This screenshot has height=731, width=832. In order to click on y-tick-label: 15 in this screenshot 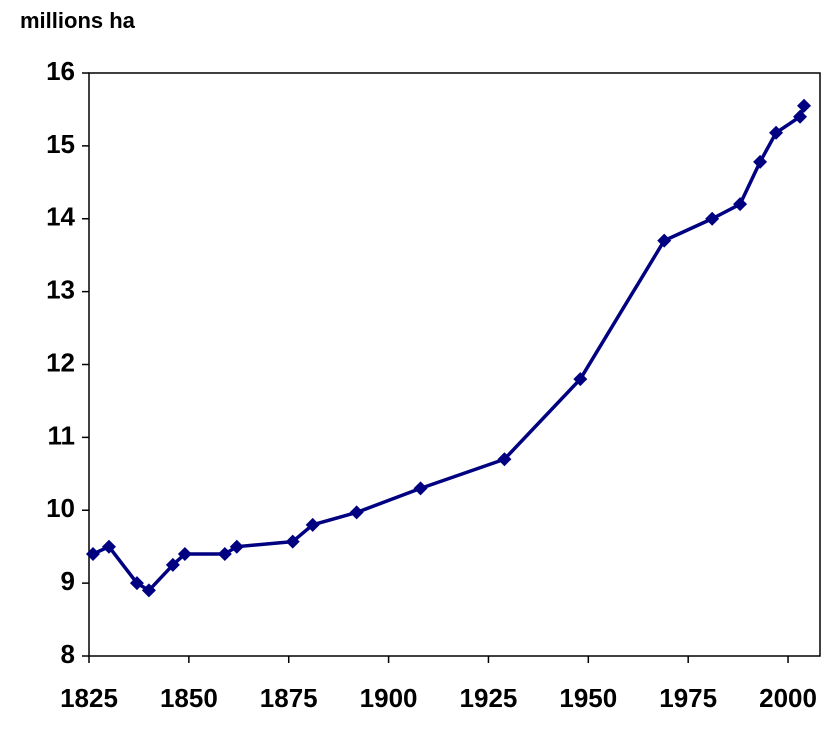, I will do `click(60, 144)`.